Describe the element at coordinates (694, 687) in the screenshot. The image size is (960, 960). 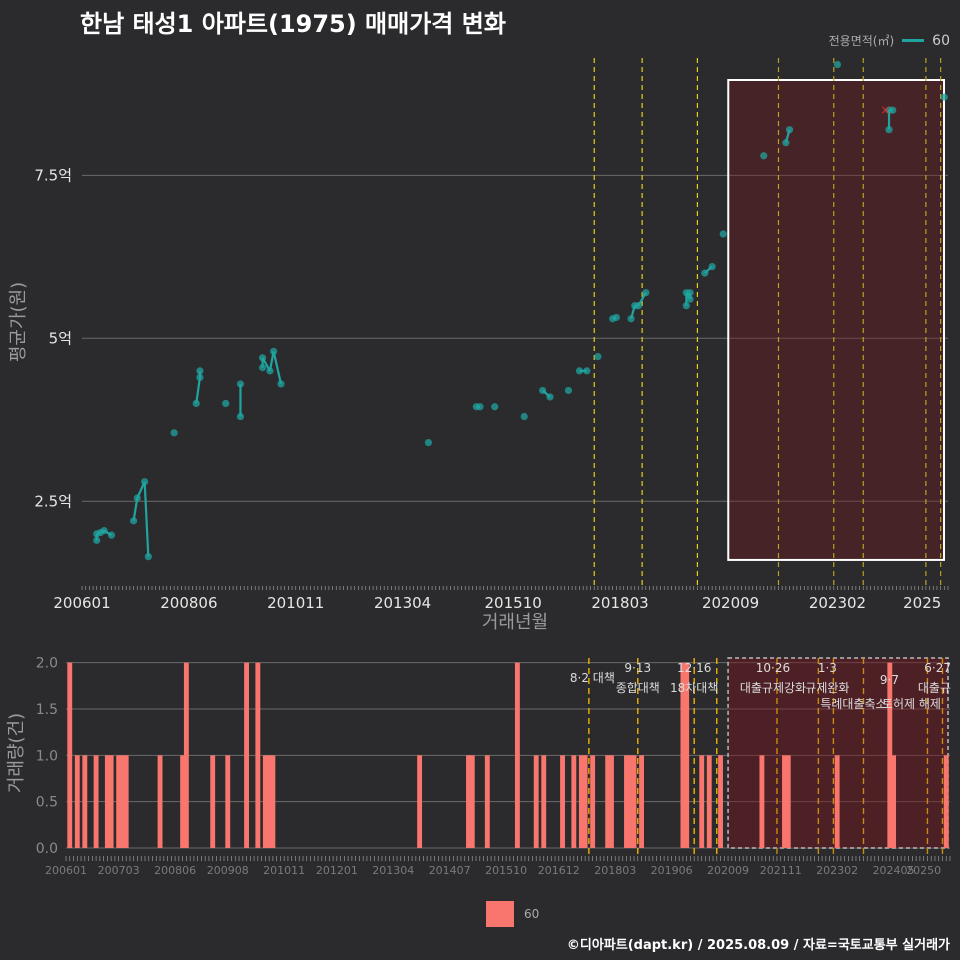
I see `policy-name-label: 18차대책` at that location.